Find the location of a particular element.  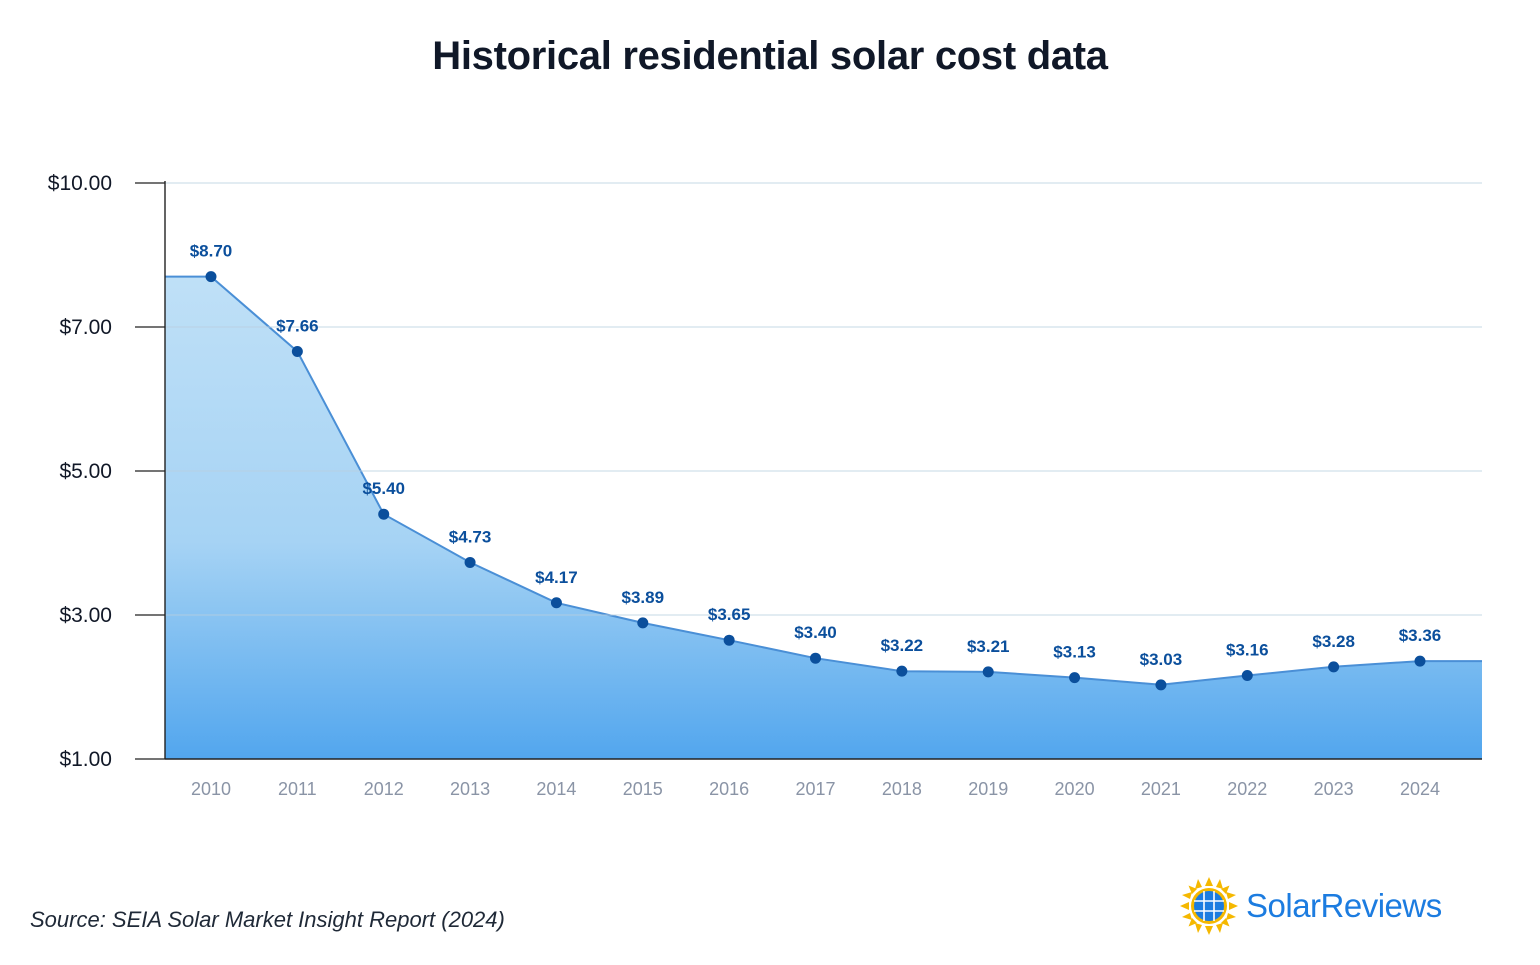

y-axis-ticks: $10.00 $7.00 $5.00 $3.00 $1.00 is located at coordinates (106, 471).